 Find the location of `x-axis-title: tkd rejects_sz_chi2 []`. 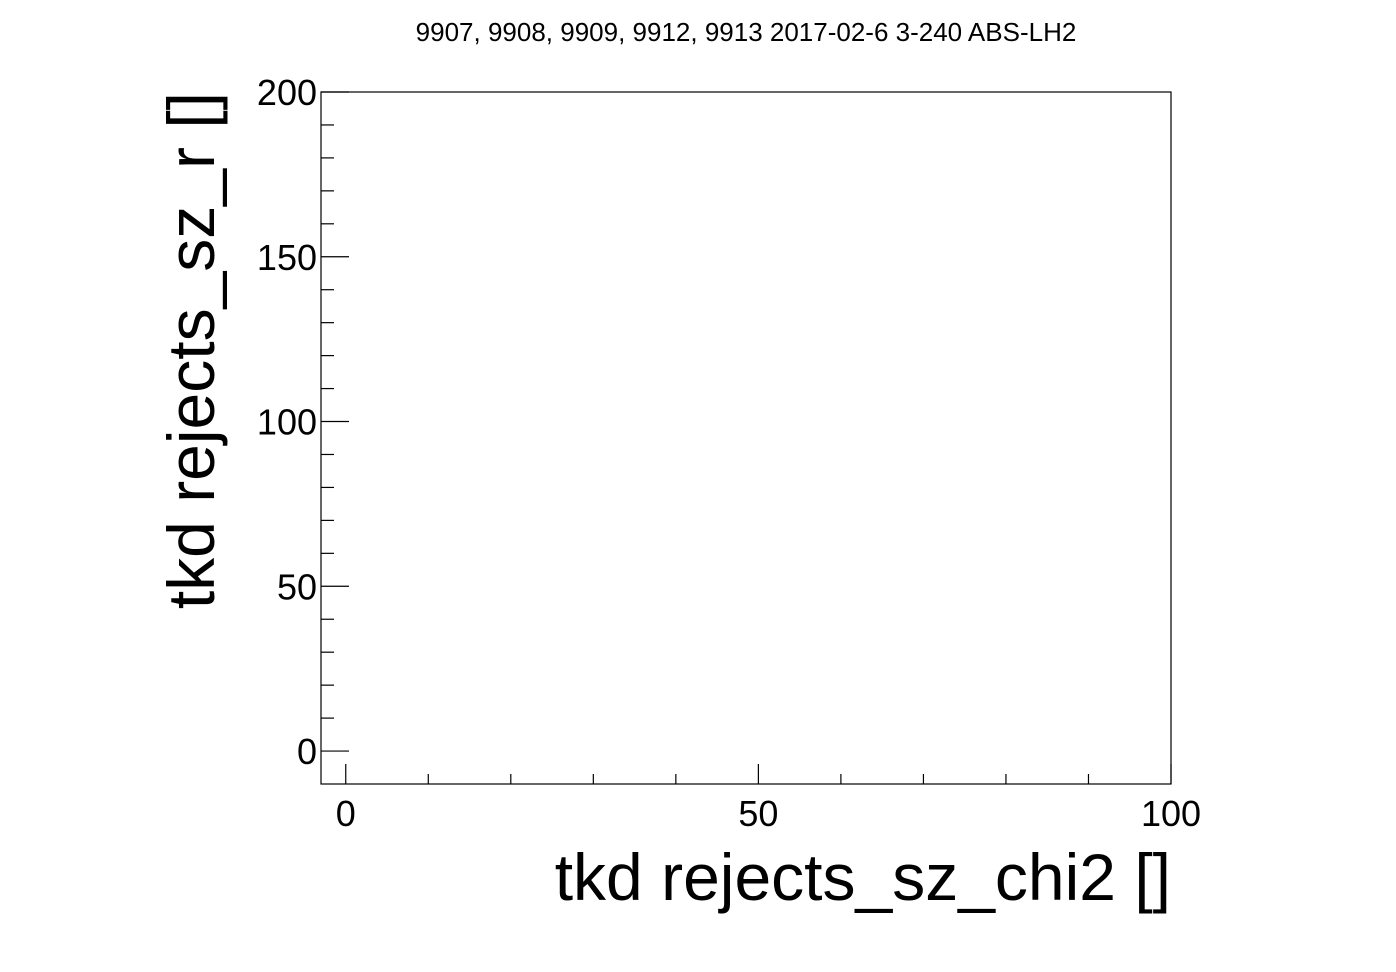

x-axis-title: tkd rejects_sz_chi2 [] is located at coordinates (863, 877).